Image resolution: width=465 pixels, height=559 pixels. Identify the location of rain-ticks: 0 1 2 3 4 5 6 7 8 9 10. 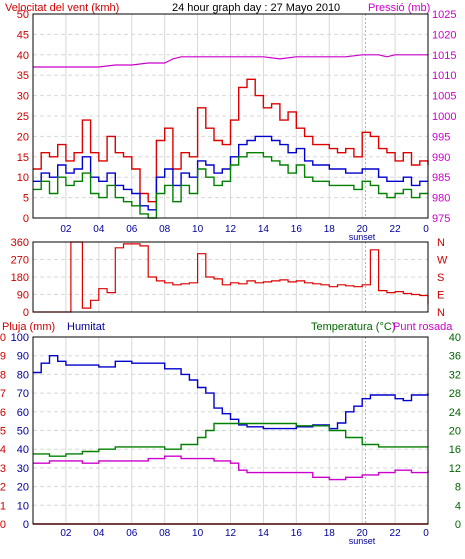
(3, 431).